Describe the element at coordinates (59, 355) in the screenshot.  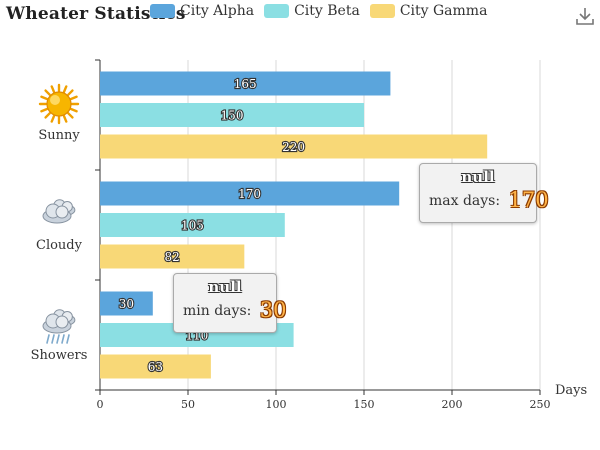
I see `y-category-label: Showers` at that location.